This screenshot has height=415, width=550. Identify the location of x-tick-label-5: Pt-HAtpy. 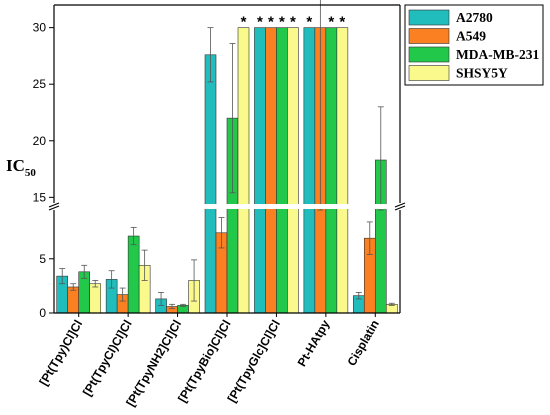
(314, 343).